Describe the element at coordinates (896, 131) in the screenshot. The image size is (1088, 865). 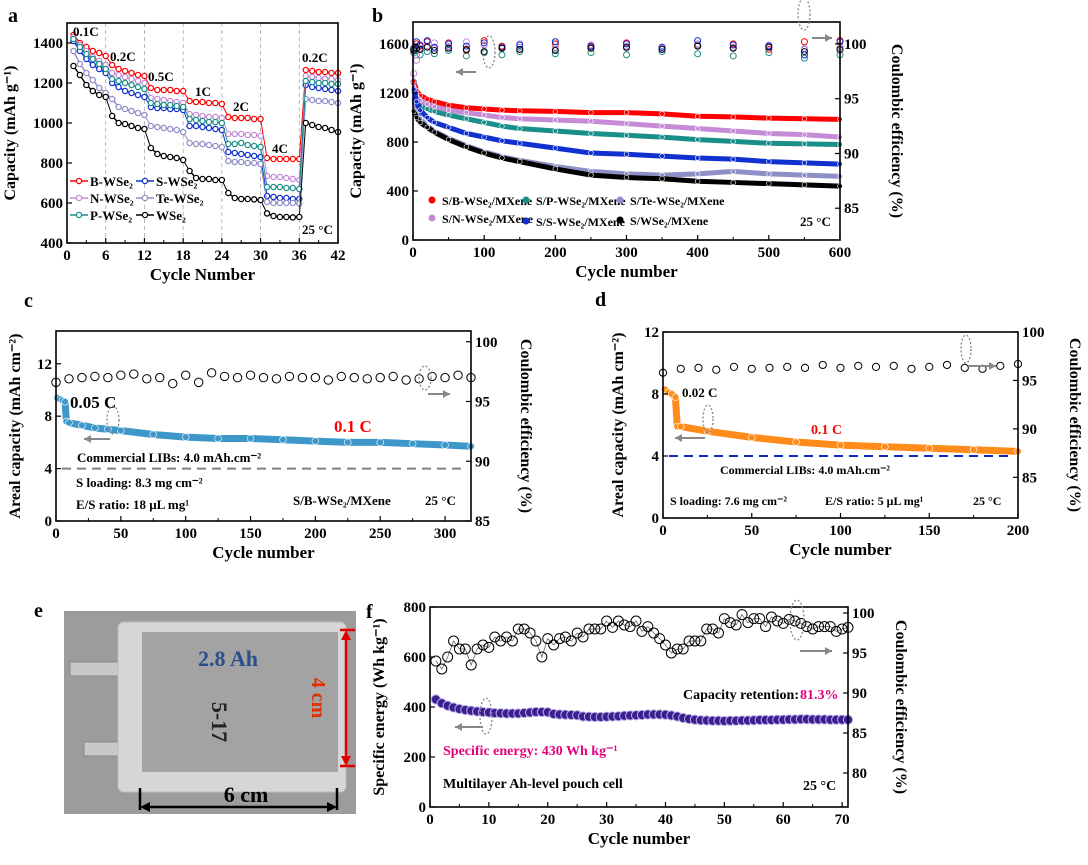
I see `y2-axis-title: Coulombic efficiency (%)` at that location.